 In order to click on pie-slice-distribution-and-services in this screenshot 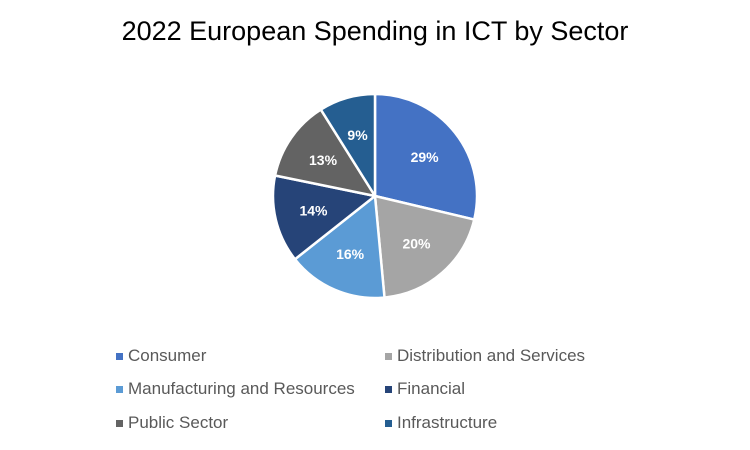, I will do `click(424, 246)`.